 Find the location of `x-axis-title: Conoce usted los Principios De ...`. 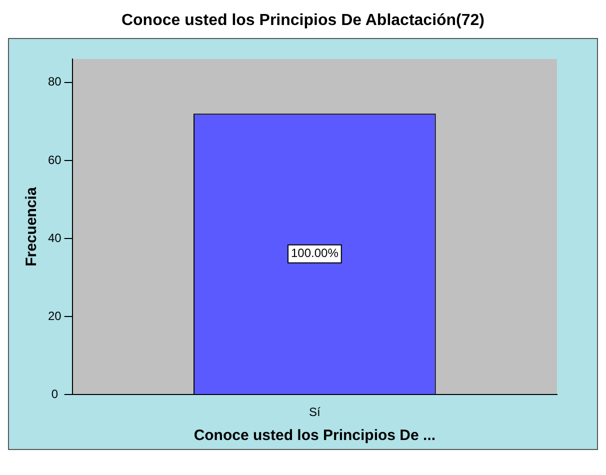

x-axis-title: Conoce usted los Principios De ... is located at coordinates (315, 435).